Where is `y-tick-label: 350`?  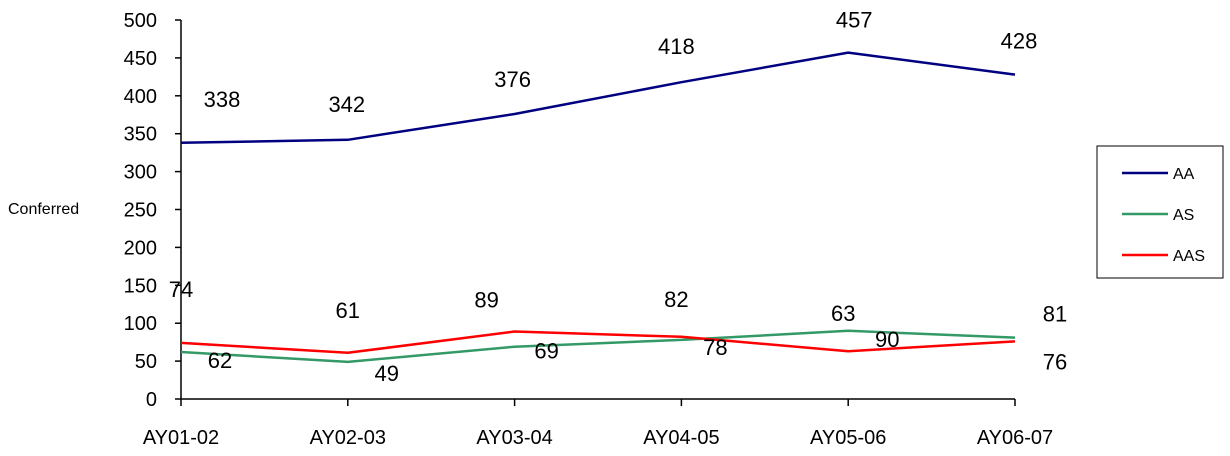 y-tick-label: 350 is located at coordinates (140, 135).